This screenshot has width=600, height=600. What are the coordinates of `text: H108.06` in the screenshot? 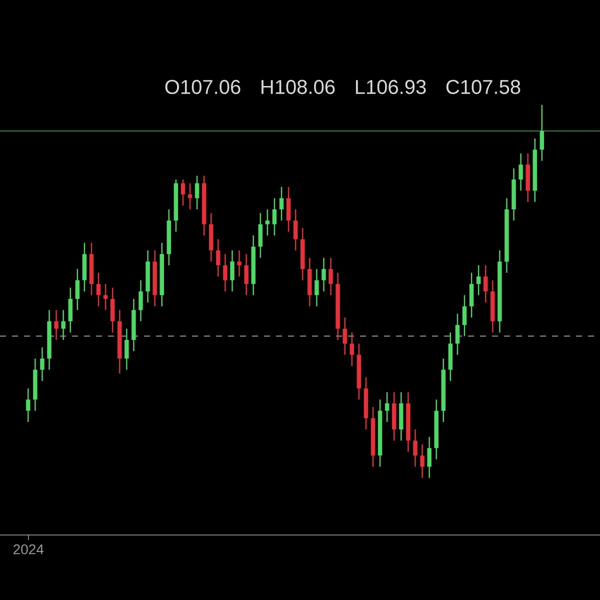 It's located at (298, 87).